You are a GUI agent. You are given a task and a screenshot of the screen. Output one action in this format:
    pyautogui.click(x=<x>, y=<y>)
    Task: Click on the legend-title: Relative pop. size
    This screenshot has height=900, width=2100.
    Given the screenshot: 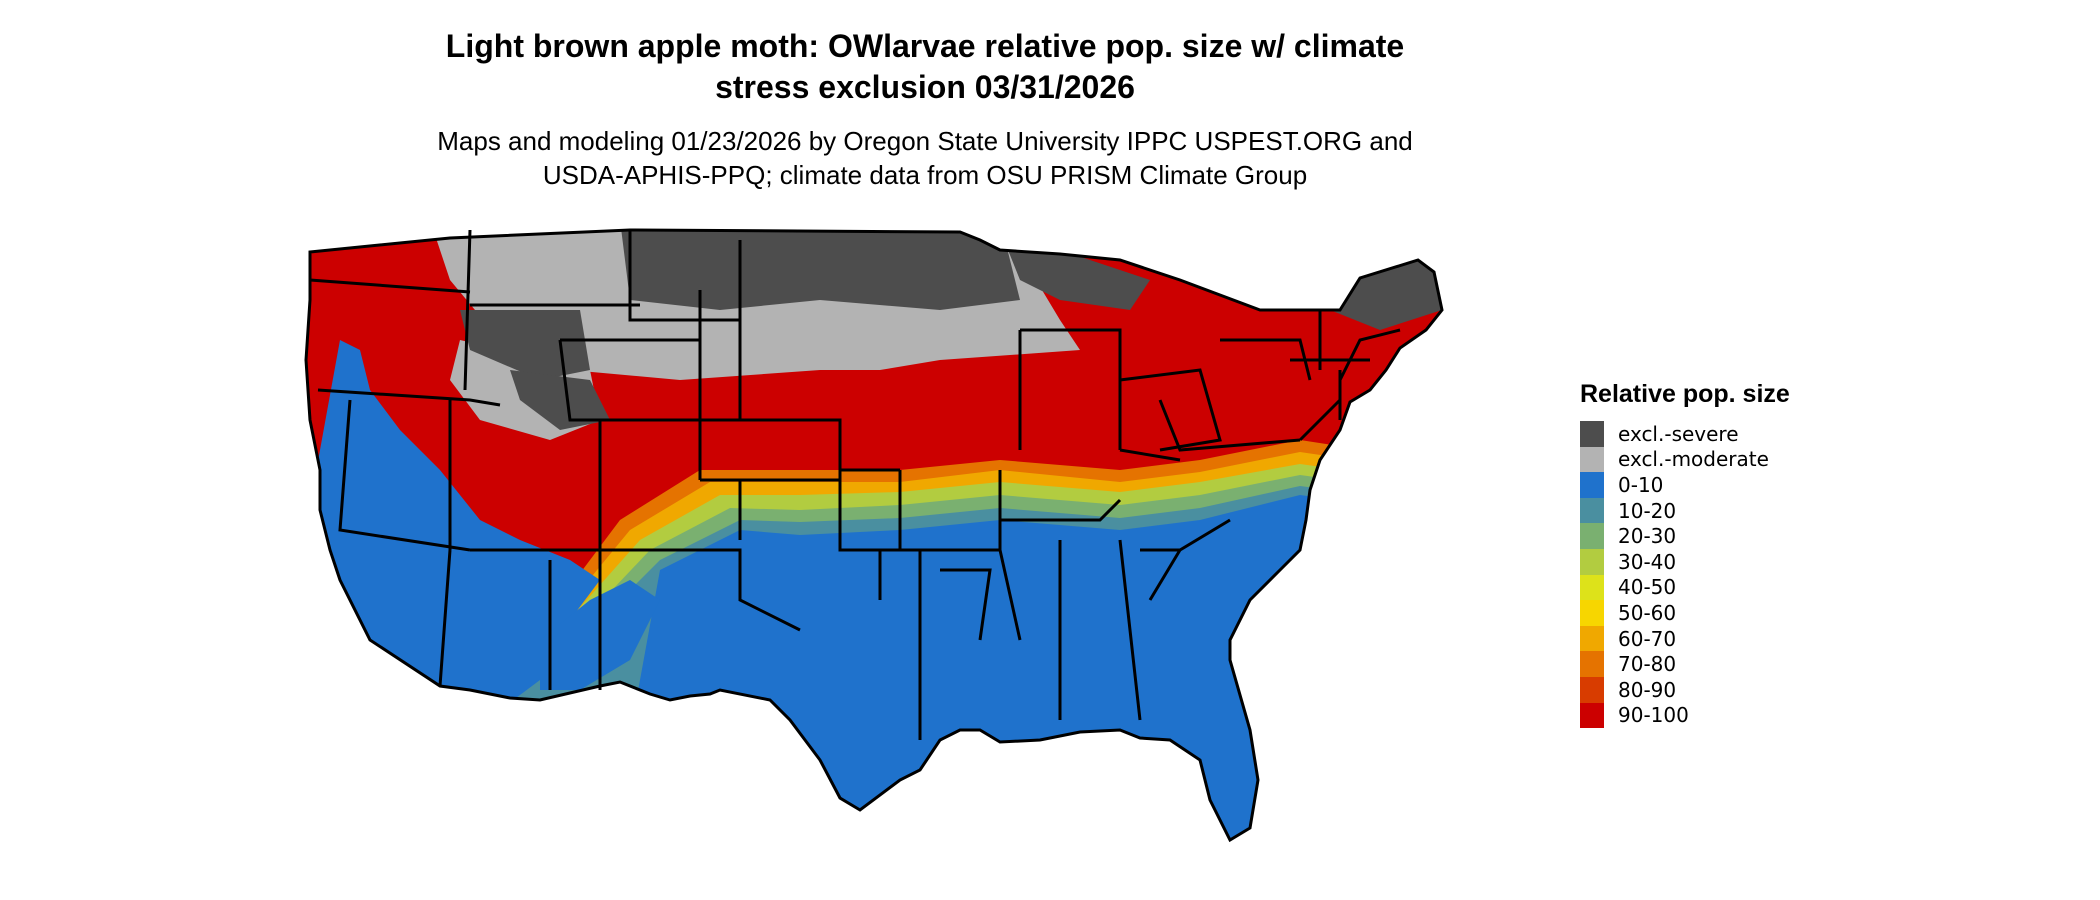 What is the action you would take?
    pyautogui.click(x=1685, y=394)
    